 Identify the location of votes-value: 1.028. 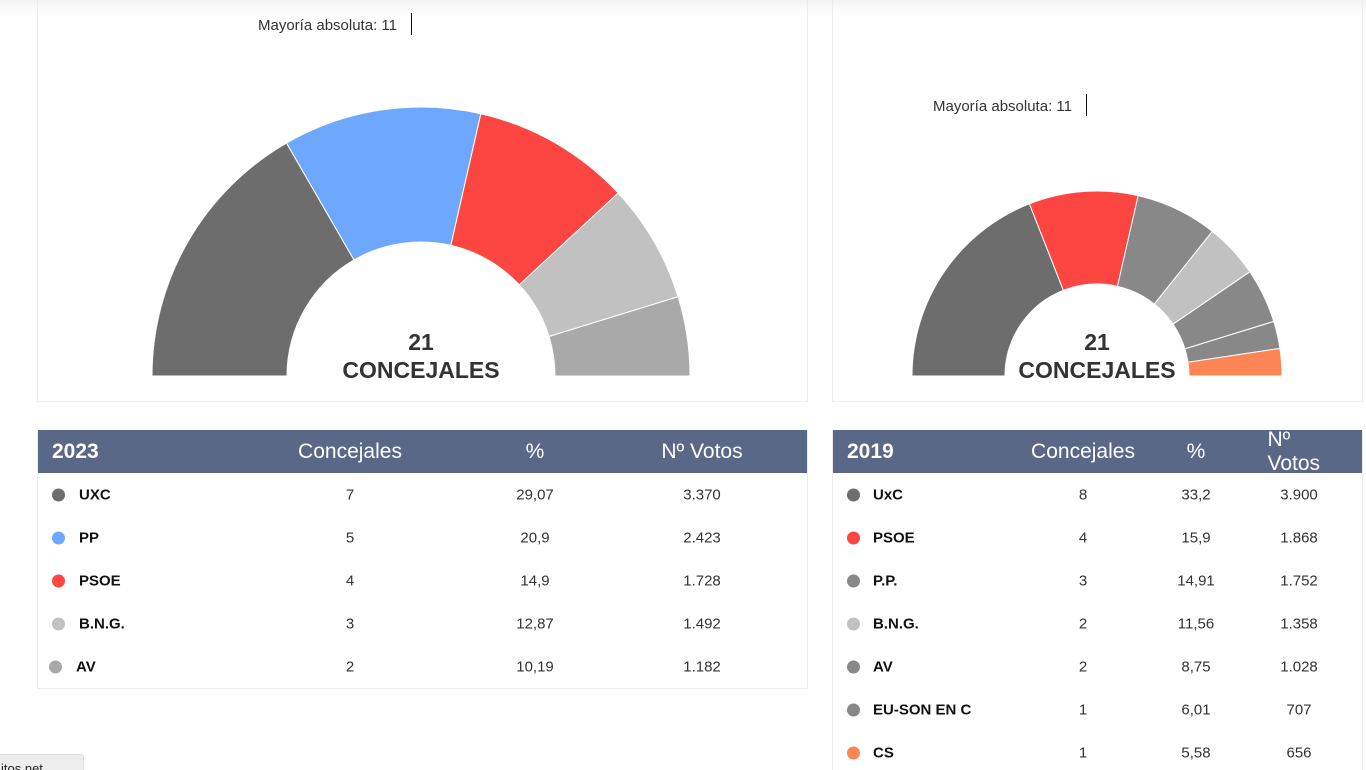
(1299, 666).